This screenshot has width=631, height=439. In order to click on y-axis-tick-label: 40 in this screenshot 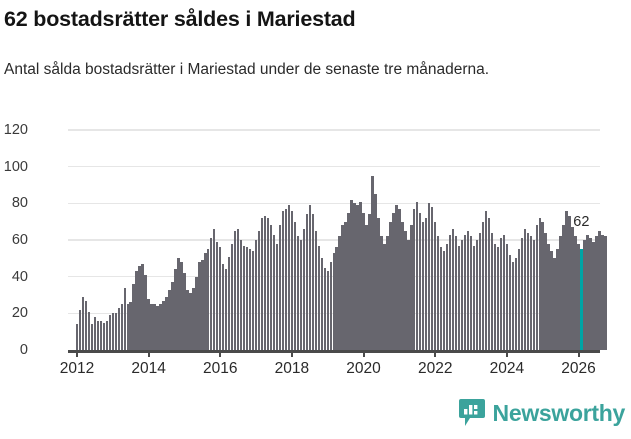, I will do `click(19, 276)`.